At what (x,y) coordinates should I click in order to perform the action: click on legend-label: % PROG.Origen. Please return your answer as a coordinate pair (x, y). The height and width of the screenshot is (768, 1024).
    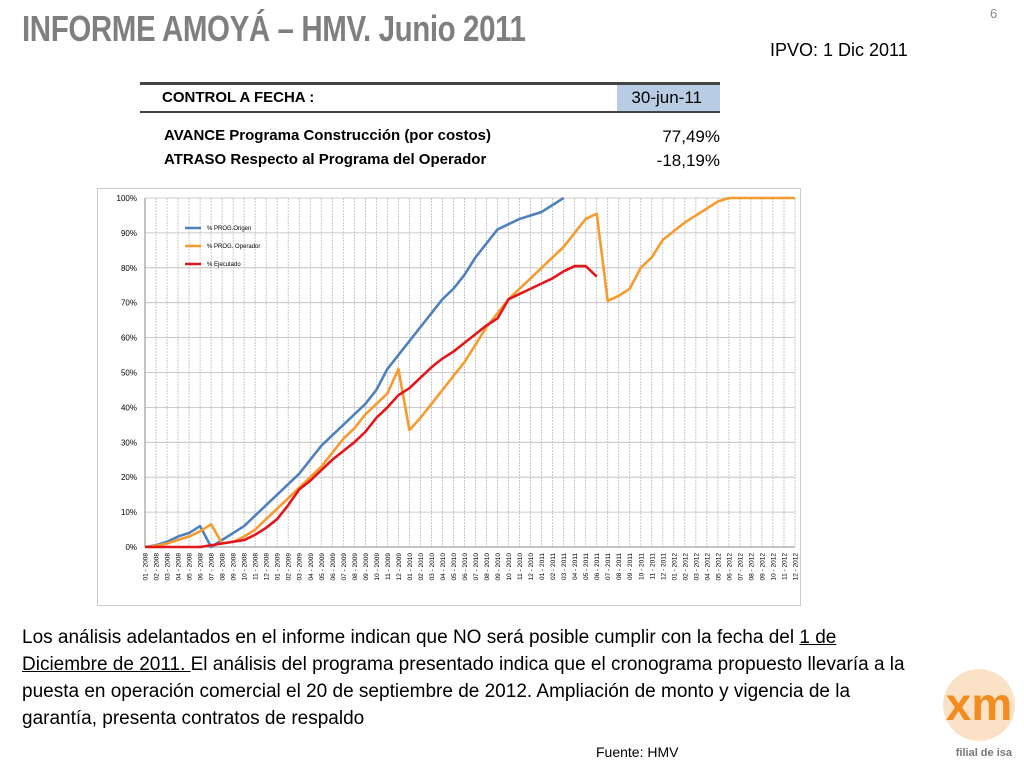
    Looking at the image, I should click on (229, 229).